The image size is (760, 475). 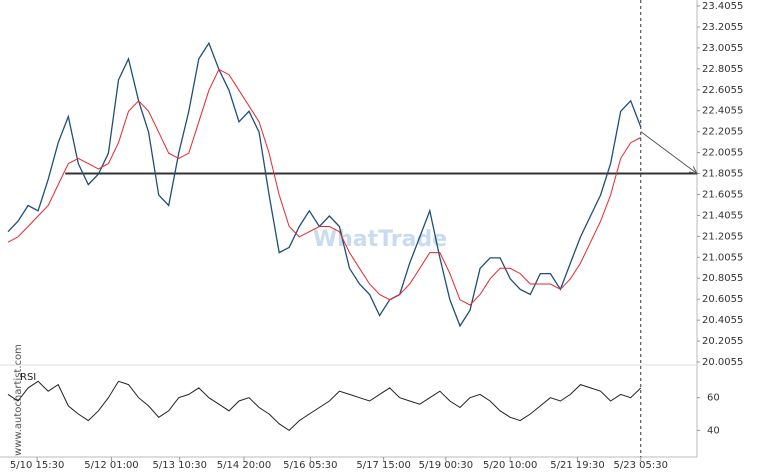 I want to click on x-tick-label: 5/14 20:00, so click(x=244, y=465).